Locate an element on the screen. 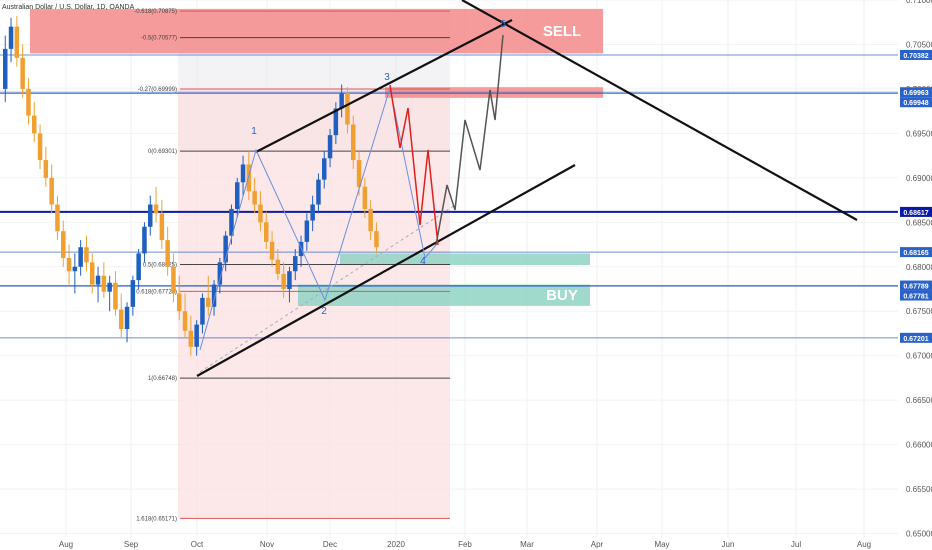 This screenshot has height=550, width=932. x-tick-label: Jul is located at coordinates (796, 544).